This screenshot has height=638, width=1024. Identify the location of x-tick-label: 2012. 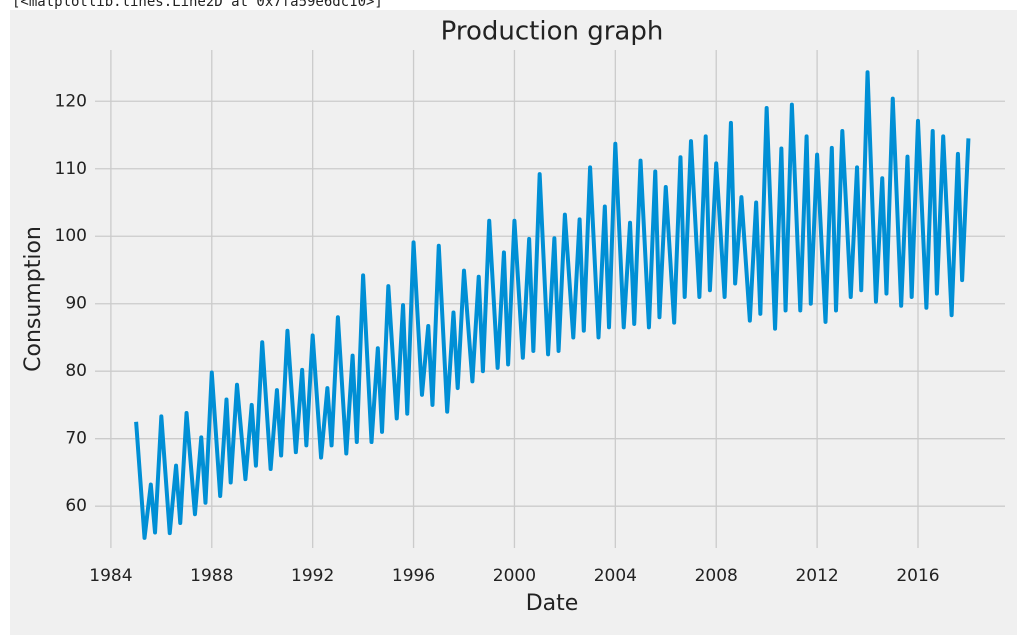
(816, 576).